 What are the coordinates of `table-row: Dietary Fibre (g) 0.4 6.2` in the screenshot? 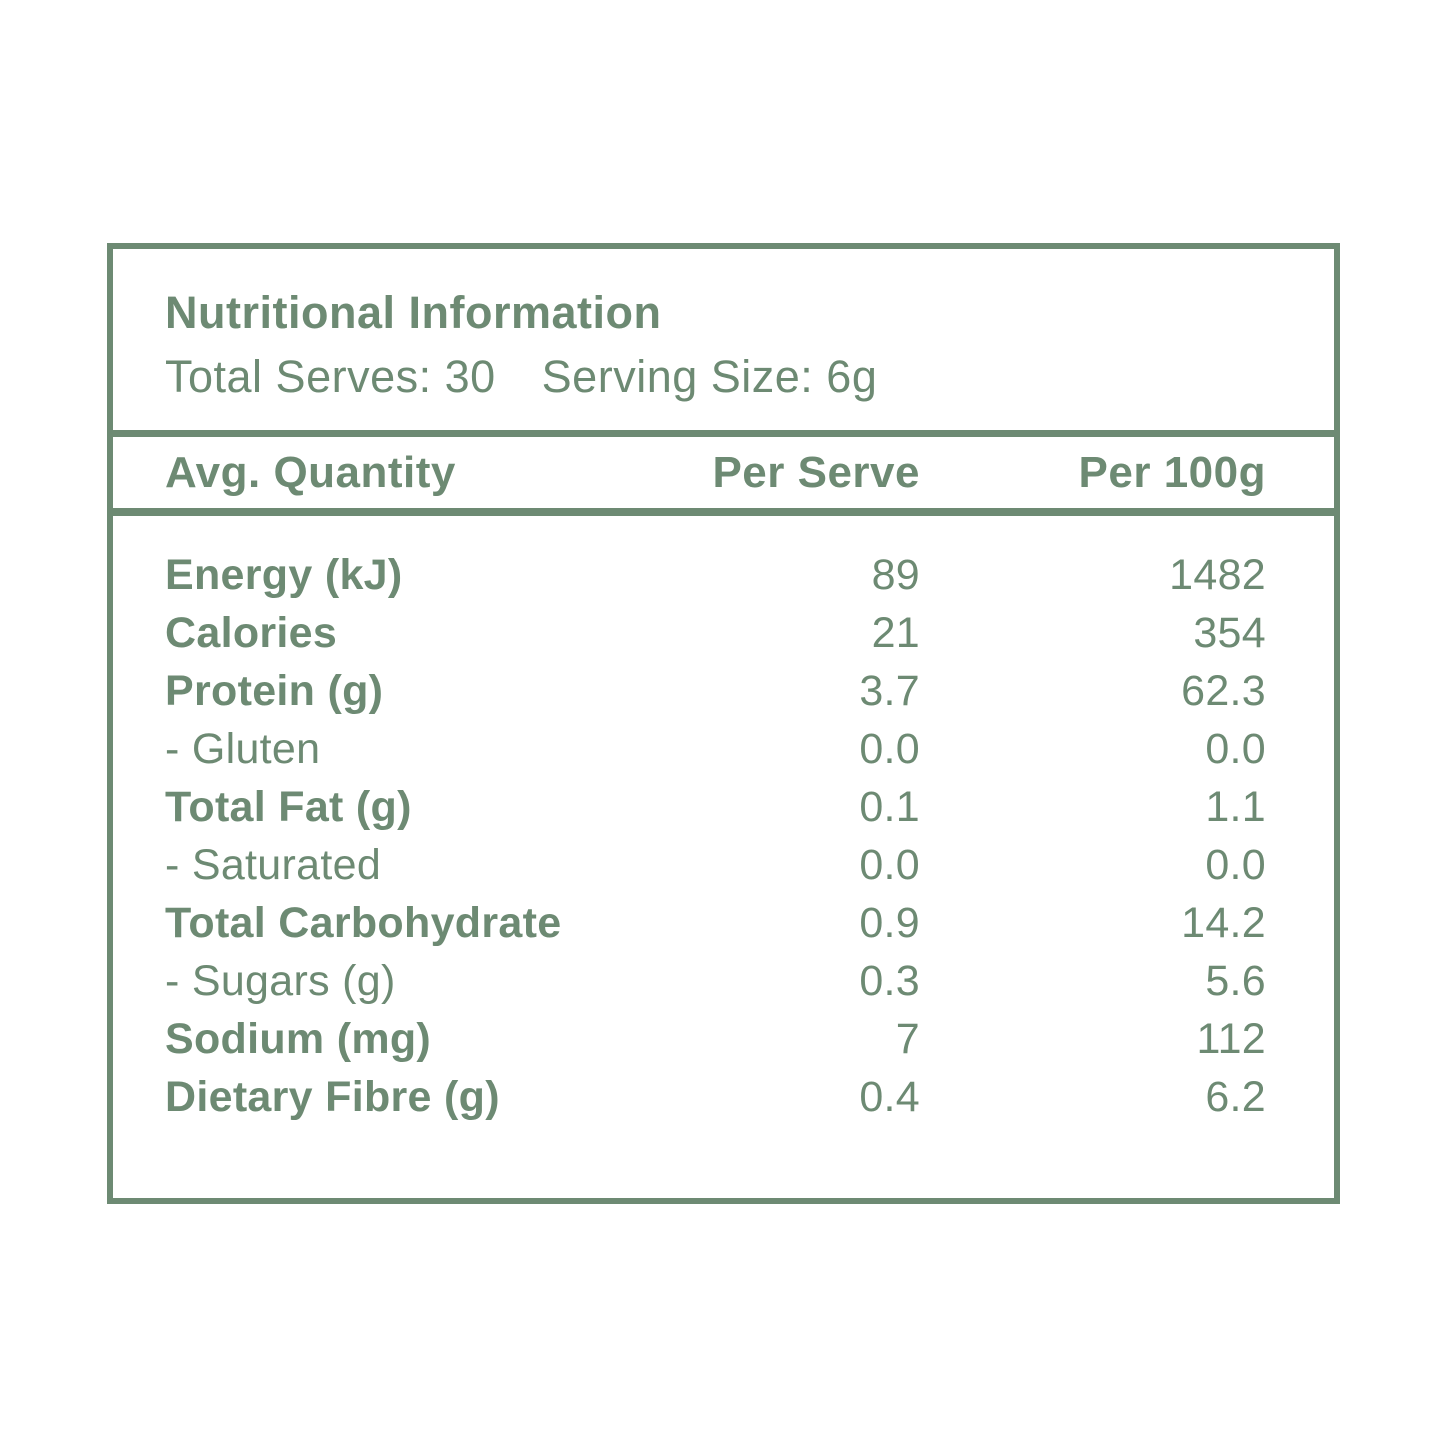 It's located at (715, 1097).